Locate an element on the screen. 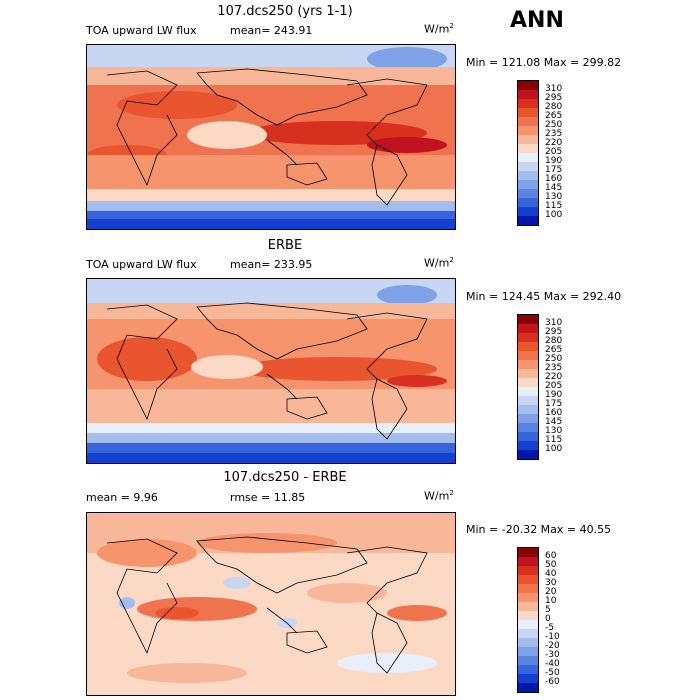  panel2-colorbar is located at coordinates (528, 387).